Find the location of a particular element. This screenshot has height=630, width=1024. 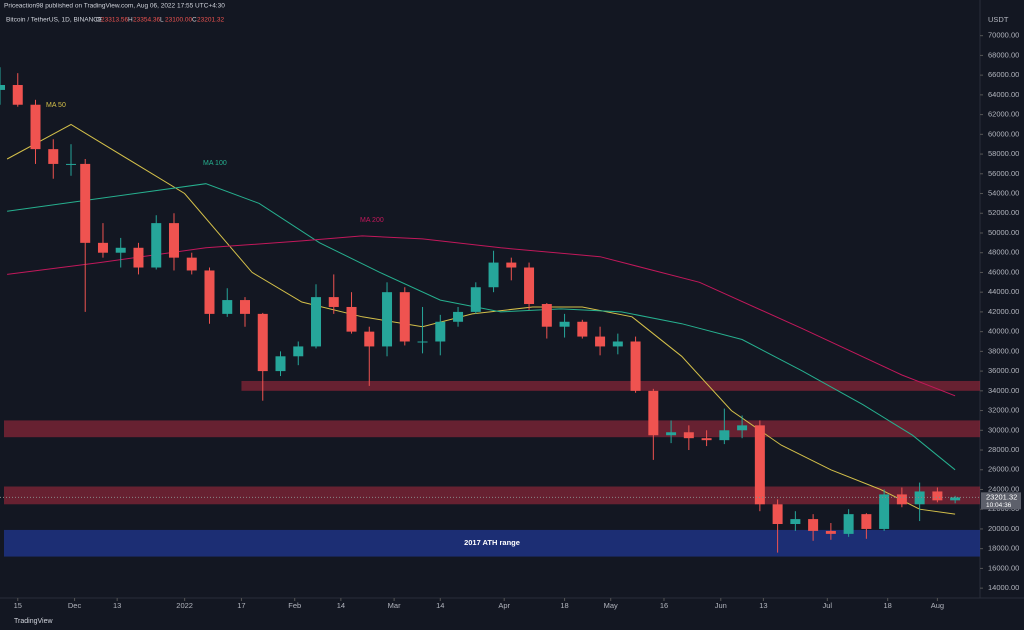

y-tick-label: 28000.00 is located at coordinates (1003, 449).